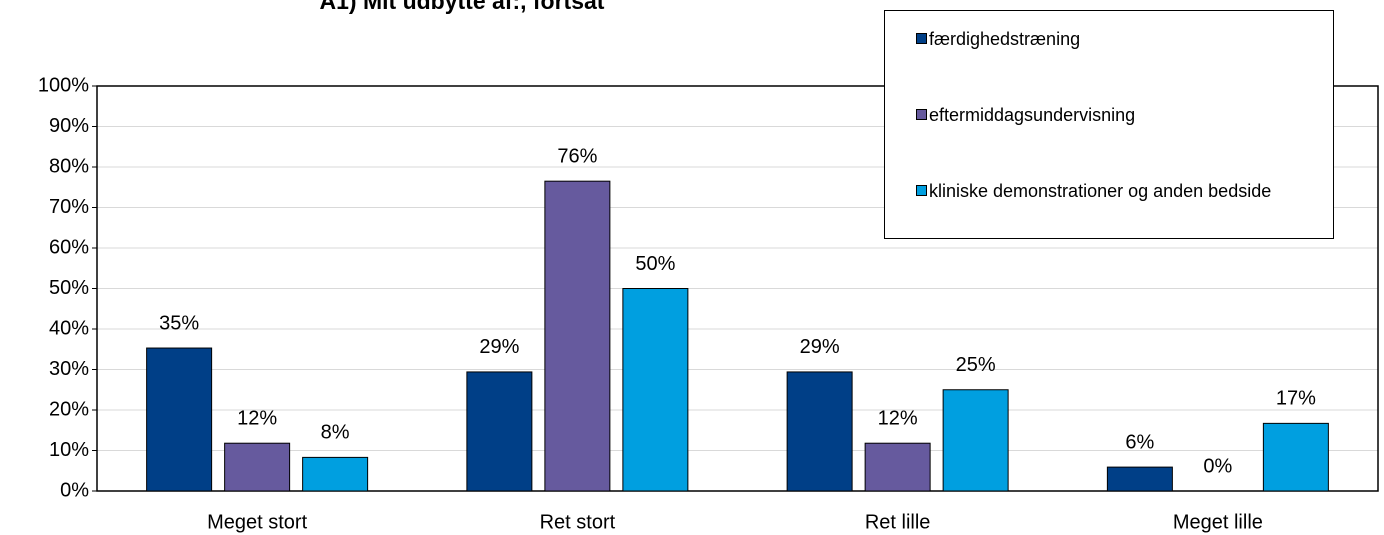 The image size is (1384, 535). I want to click on legend-entry: eftermiddagsundervisning, so click(1112, 115).